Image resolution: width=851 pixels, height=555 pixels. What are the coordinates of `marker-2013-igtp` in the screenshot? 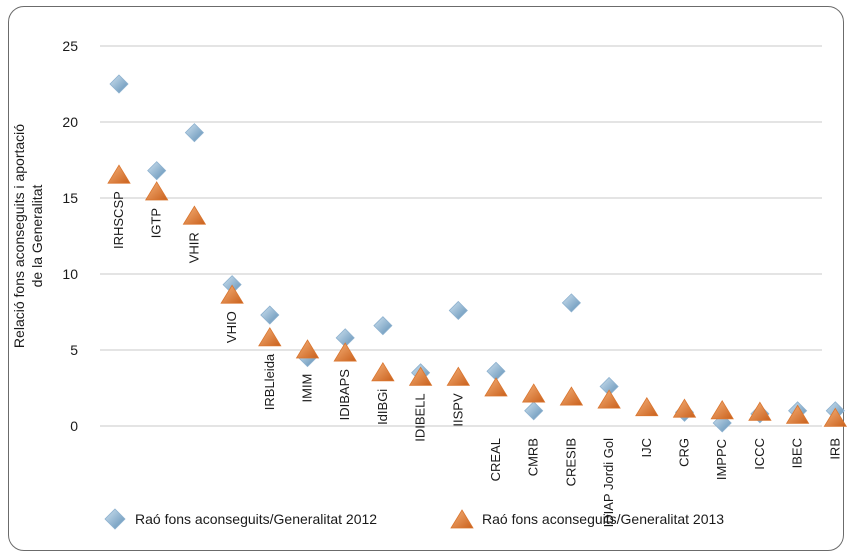 It's located at (156, 191).